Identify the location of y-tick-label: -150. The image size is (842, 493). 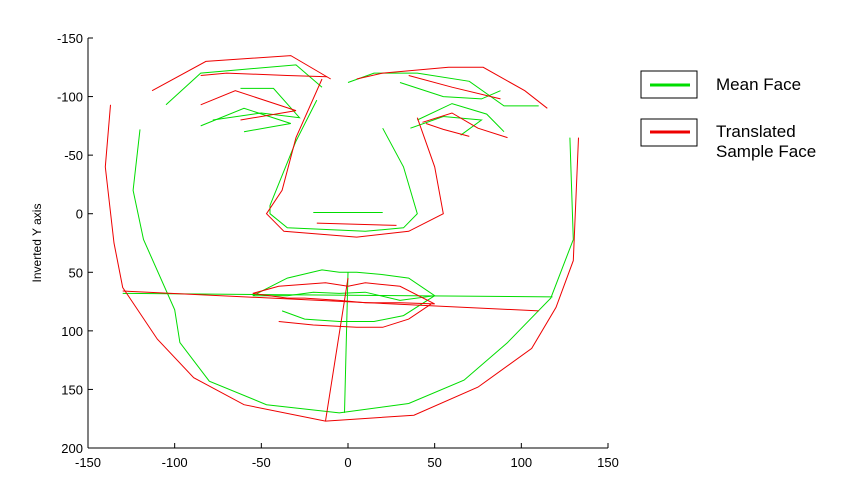
(70, 38).